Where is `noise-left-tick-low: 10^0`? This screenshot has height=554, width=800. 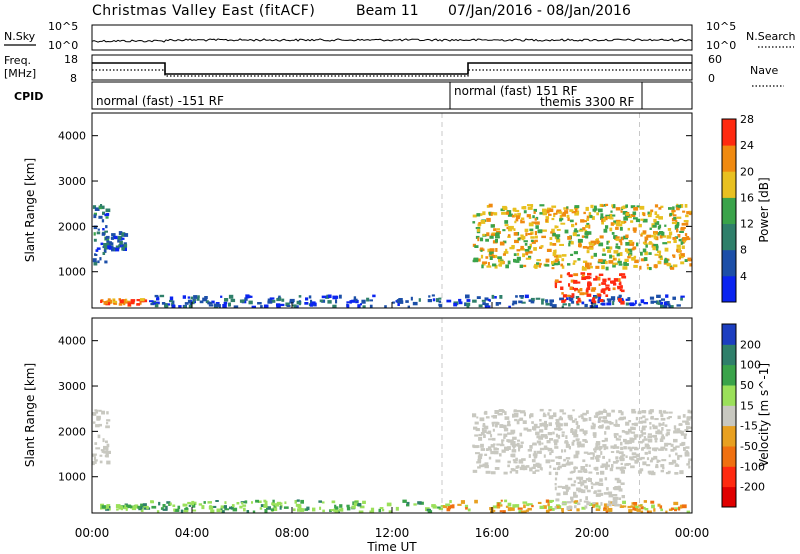 noise-left-tick-low: 10^0 is located at coordinates (63, 45).